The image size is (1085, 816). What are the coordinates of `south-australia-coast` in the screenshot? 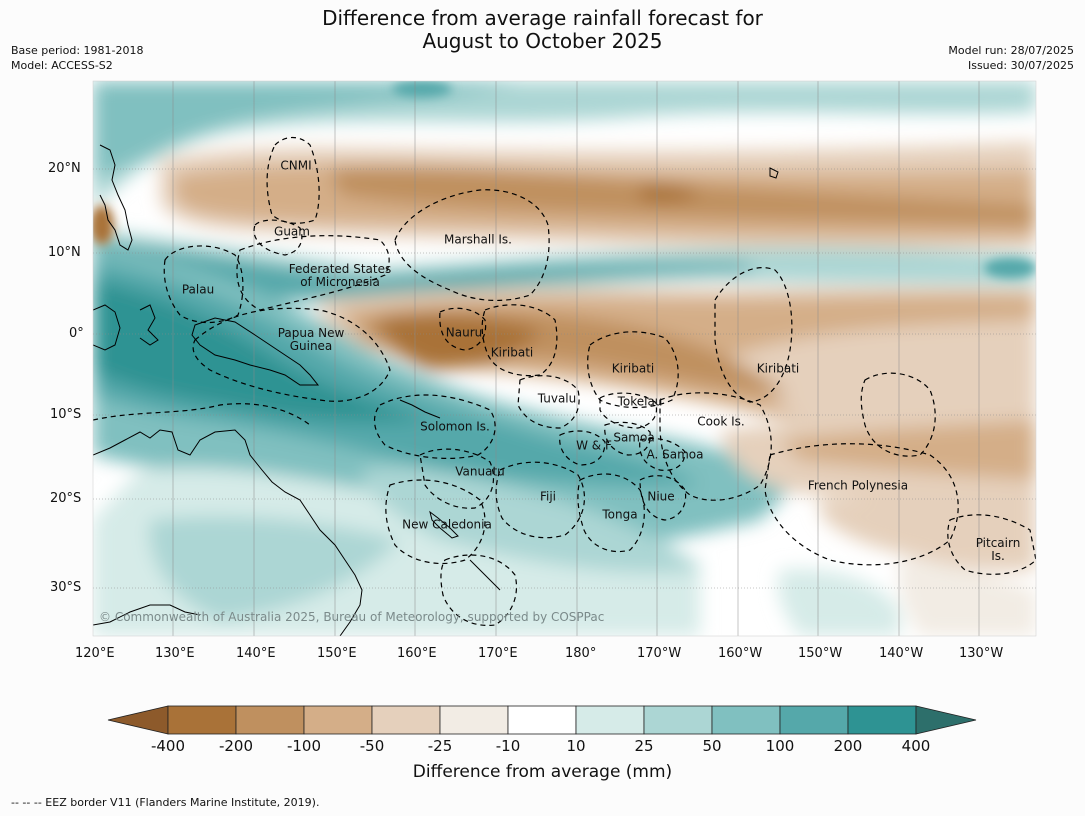 It's located at (147, 615).